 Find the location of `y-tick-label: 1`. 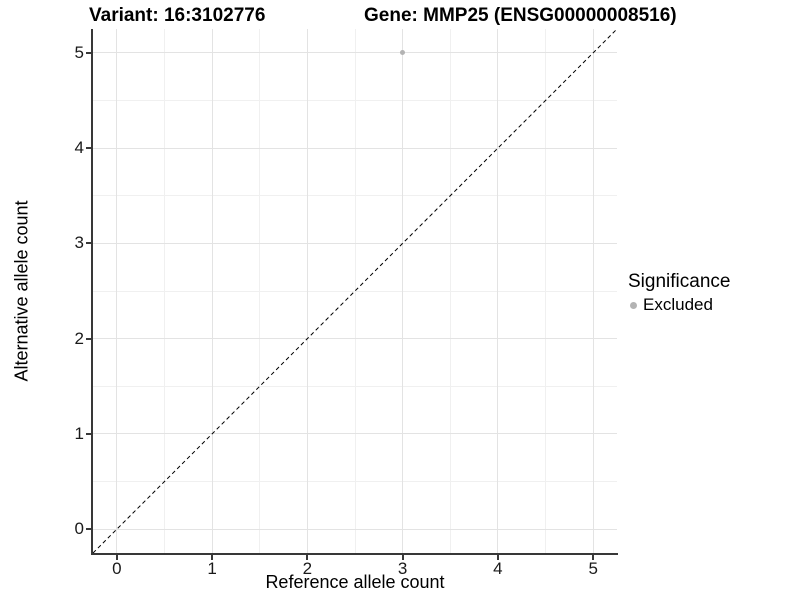

y-tick-label: 1 is located at coordinates (79, 433).